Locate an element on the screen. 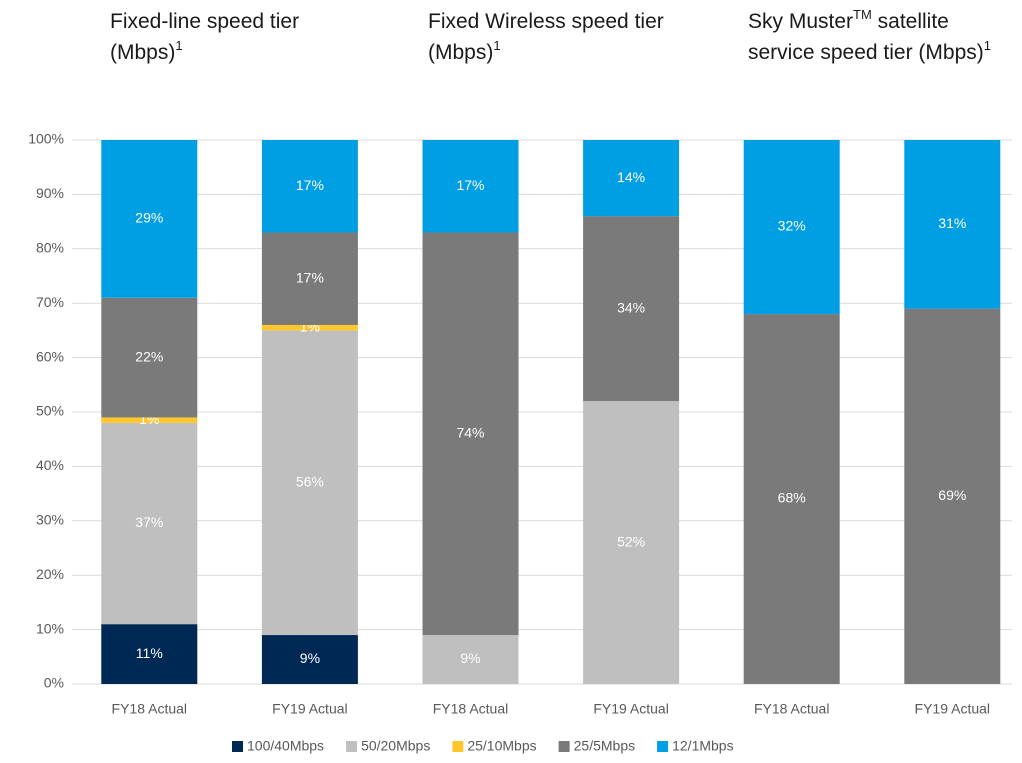  y-tick-label: 20% is located at coordinates (50, 574).